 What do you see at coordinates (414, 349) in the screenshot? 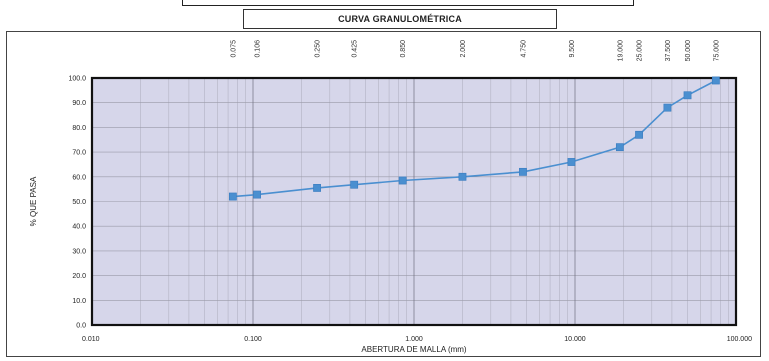
I see `x-axis-title: ABERTURA DE MALLA (mm)` at bounding box center [414, 349].